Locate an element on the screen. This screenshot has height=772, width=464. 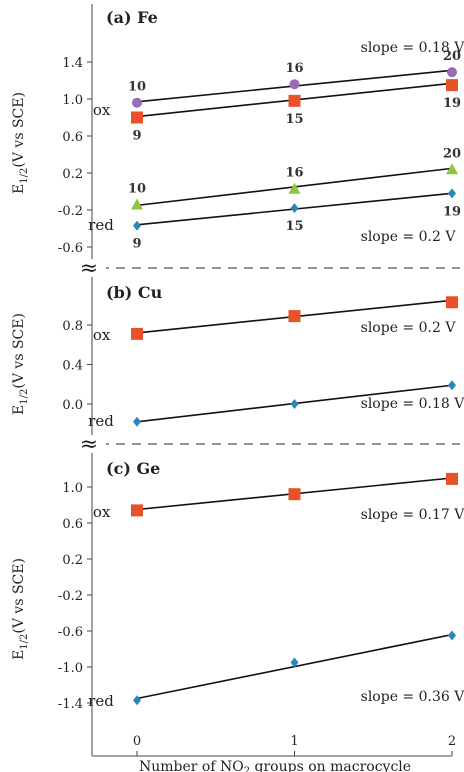
y-tick-label: -1.4 is located at coordinates (70, 704).